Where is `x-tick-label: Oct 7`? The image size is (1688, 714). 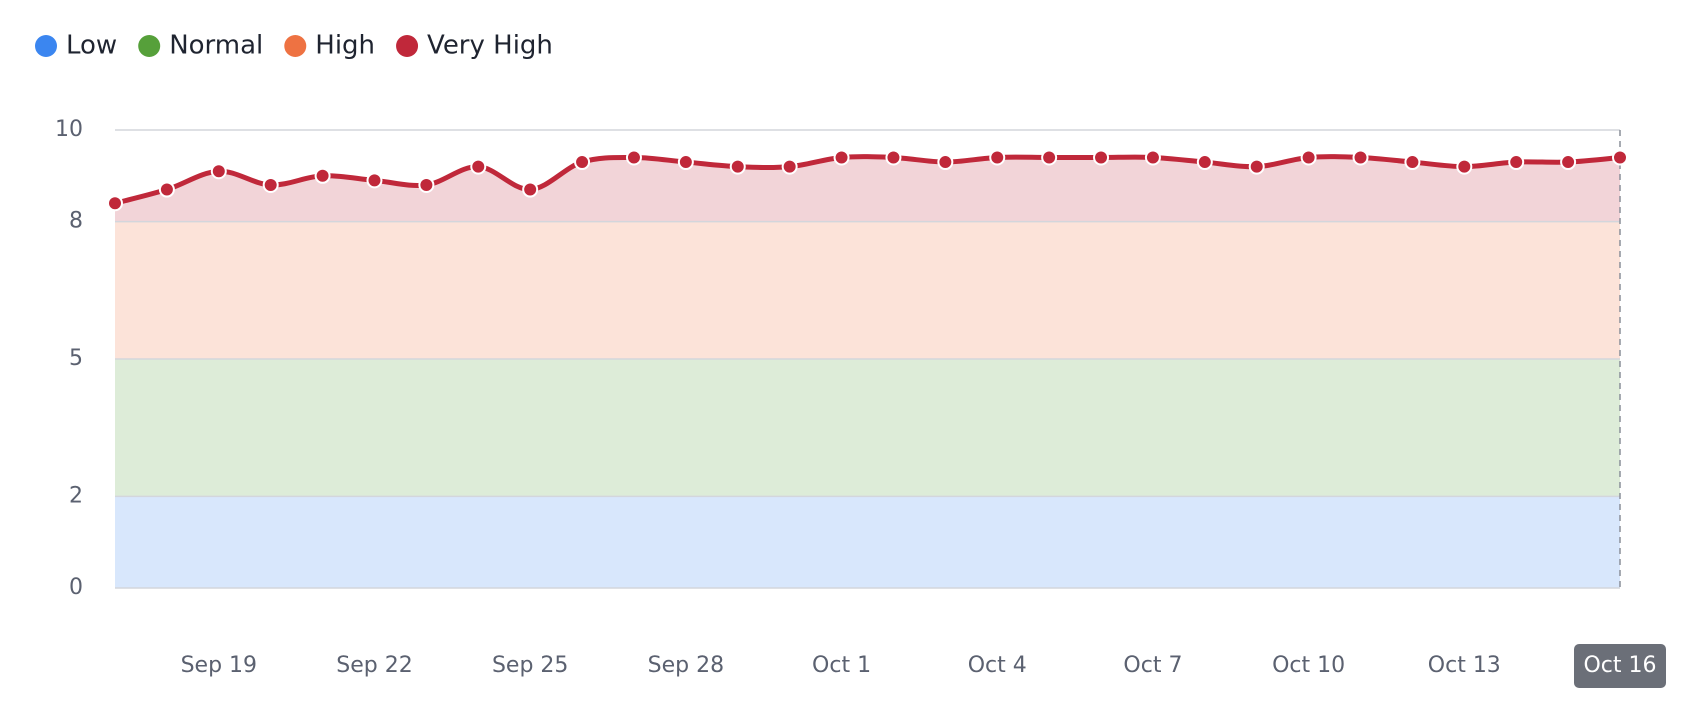
x-tick-label: Oct 7 is located at coordinates (1152, 665).